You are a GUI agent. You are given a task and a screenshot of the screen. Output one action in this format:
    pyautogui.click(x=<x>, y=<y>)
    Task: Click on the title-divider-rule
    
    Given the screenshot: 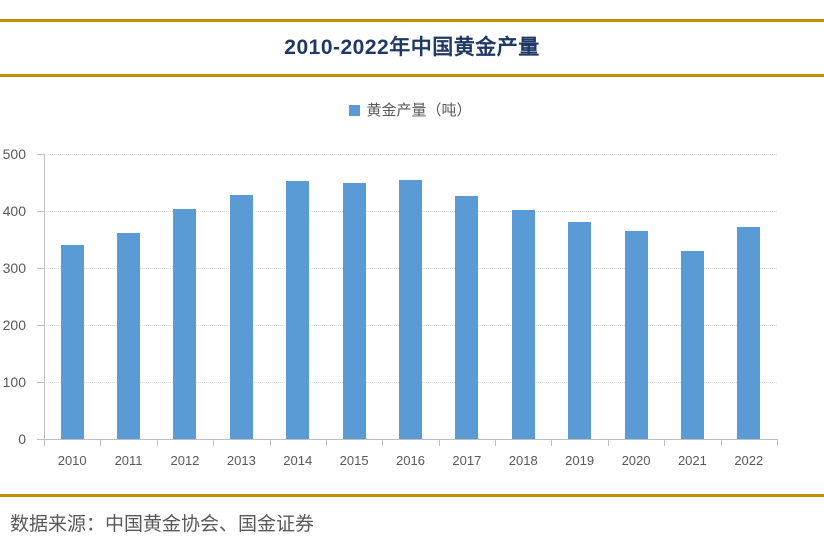 What is the action you would take?
    pyautogui.click(x=412, y=75)
    